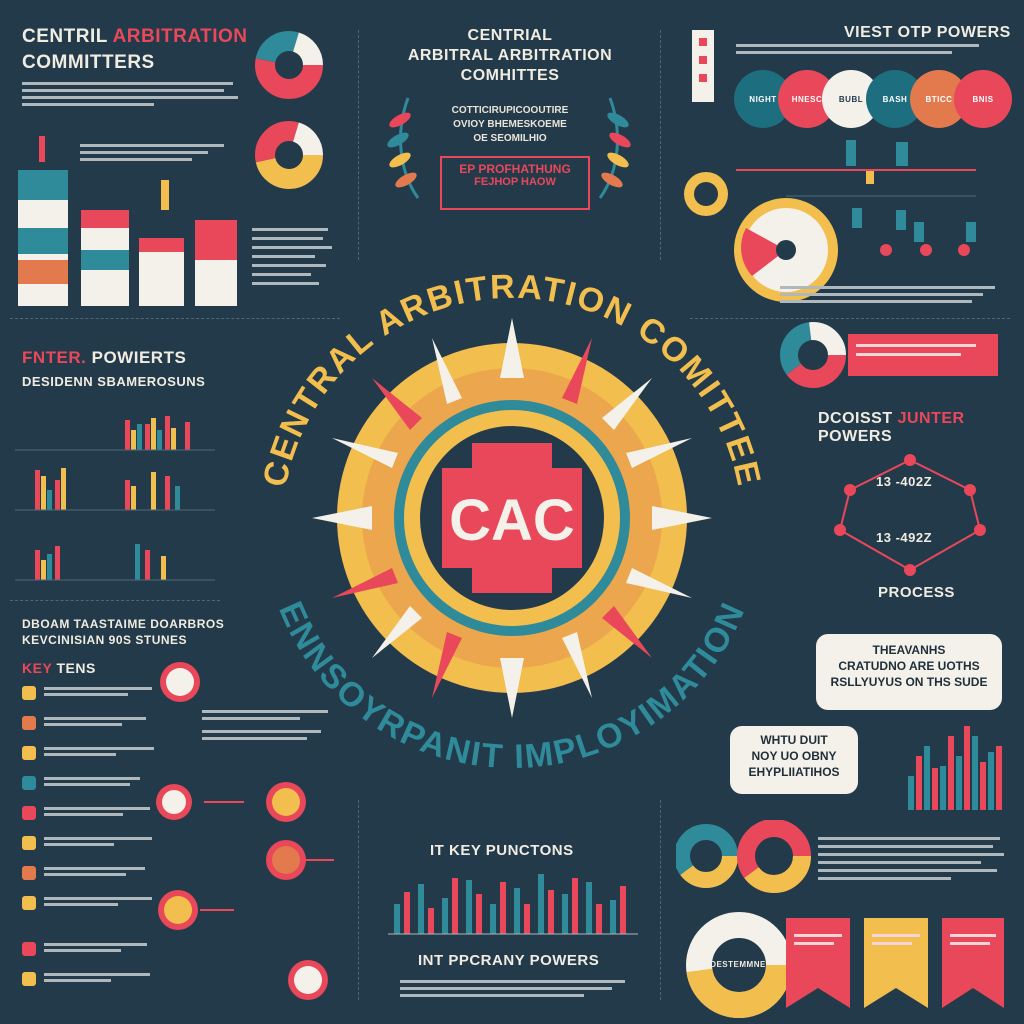 The width and height of the screenshot is (1024, 1024). What do you see at coordinates (983, 99) in the screenshot?
I see `pill-6: BNIS` at bounding box center [983, 99].